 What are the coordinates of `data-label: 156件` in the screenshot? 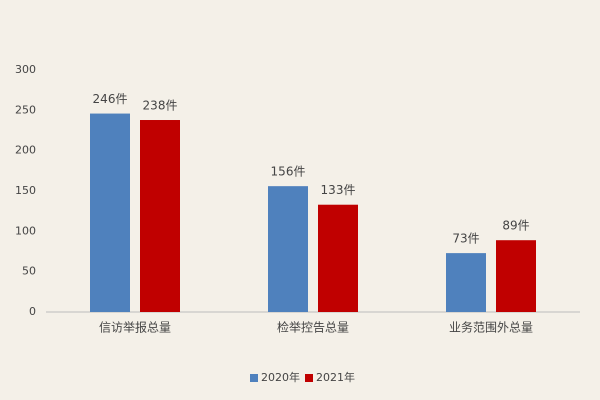 It's located at (288, 172).